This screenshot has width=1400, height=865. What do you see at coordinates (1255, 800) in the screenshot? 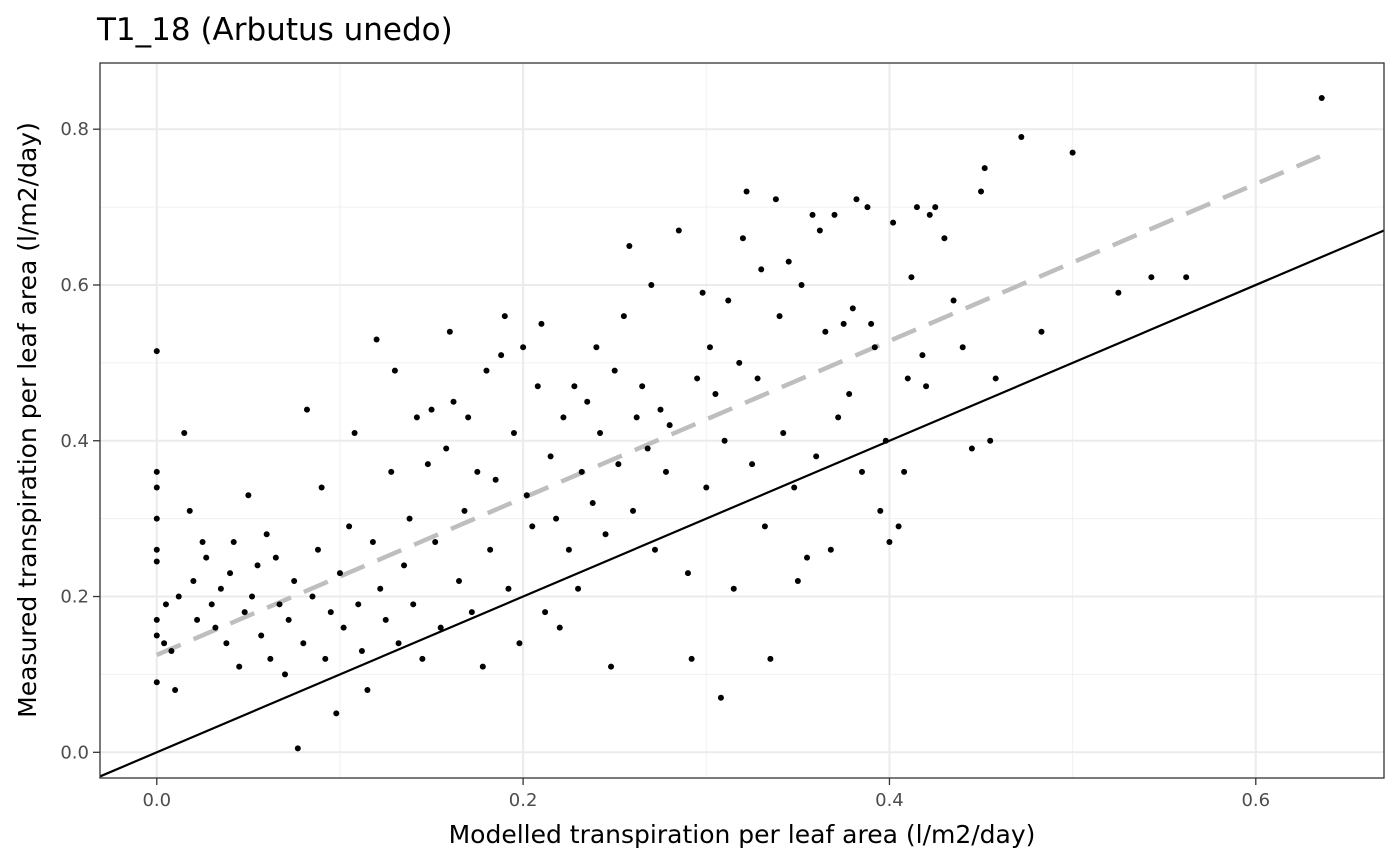
I see `x-tick-label: 0.6` at bounding box center [1255, 800].